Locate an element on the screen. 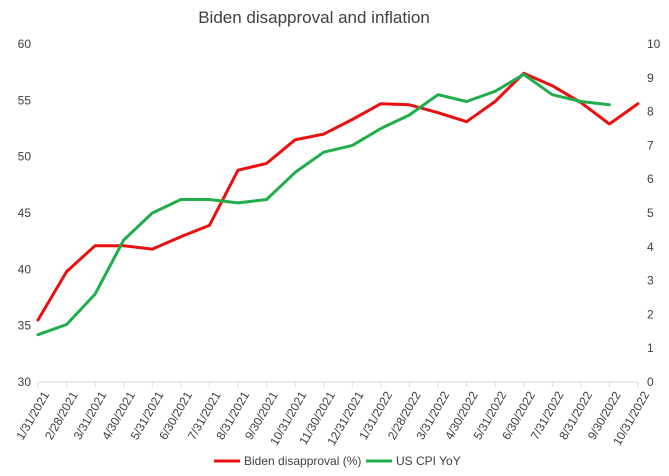 The image size is (669, 476). y-right-tick-label: 7 is located at coordinates (650, 145).